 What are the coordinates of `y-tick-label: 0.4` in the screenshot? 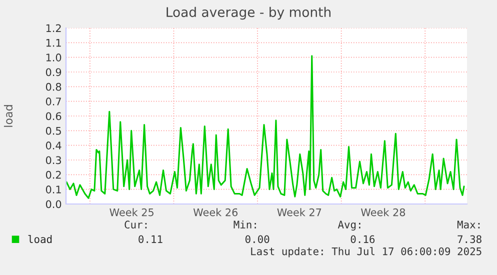 It's located at (54, 146).